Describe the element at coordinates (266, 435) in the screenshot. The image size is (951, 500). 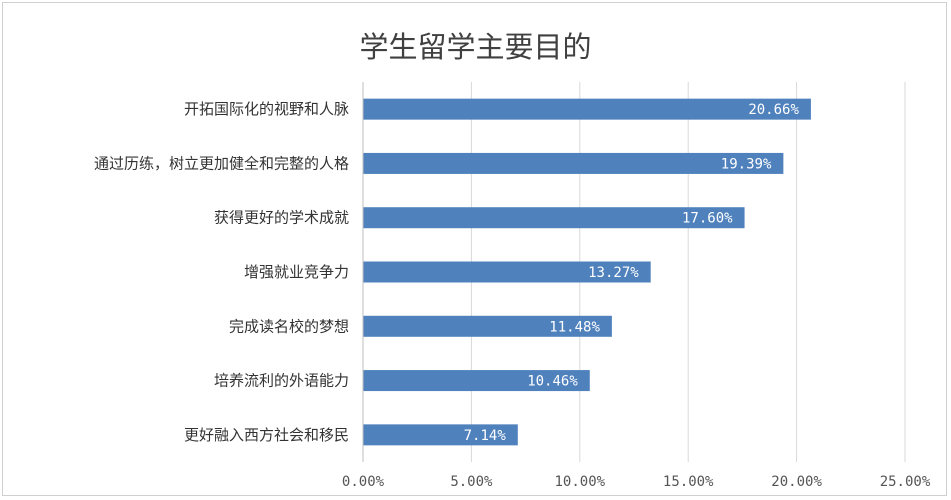
I see `category-label: 更好融入西方社会和移民` at that location.